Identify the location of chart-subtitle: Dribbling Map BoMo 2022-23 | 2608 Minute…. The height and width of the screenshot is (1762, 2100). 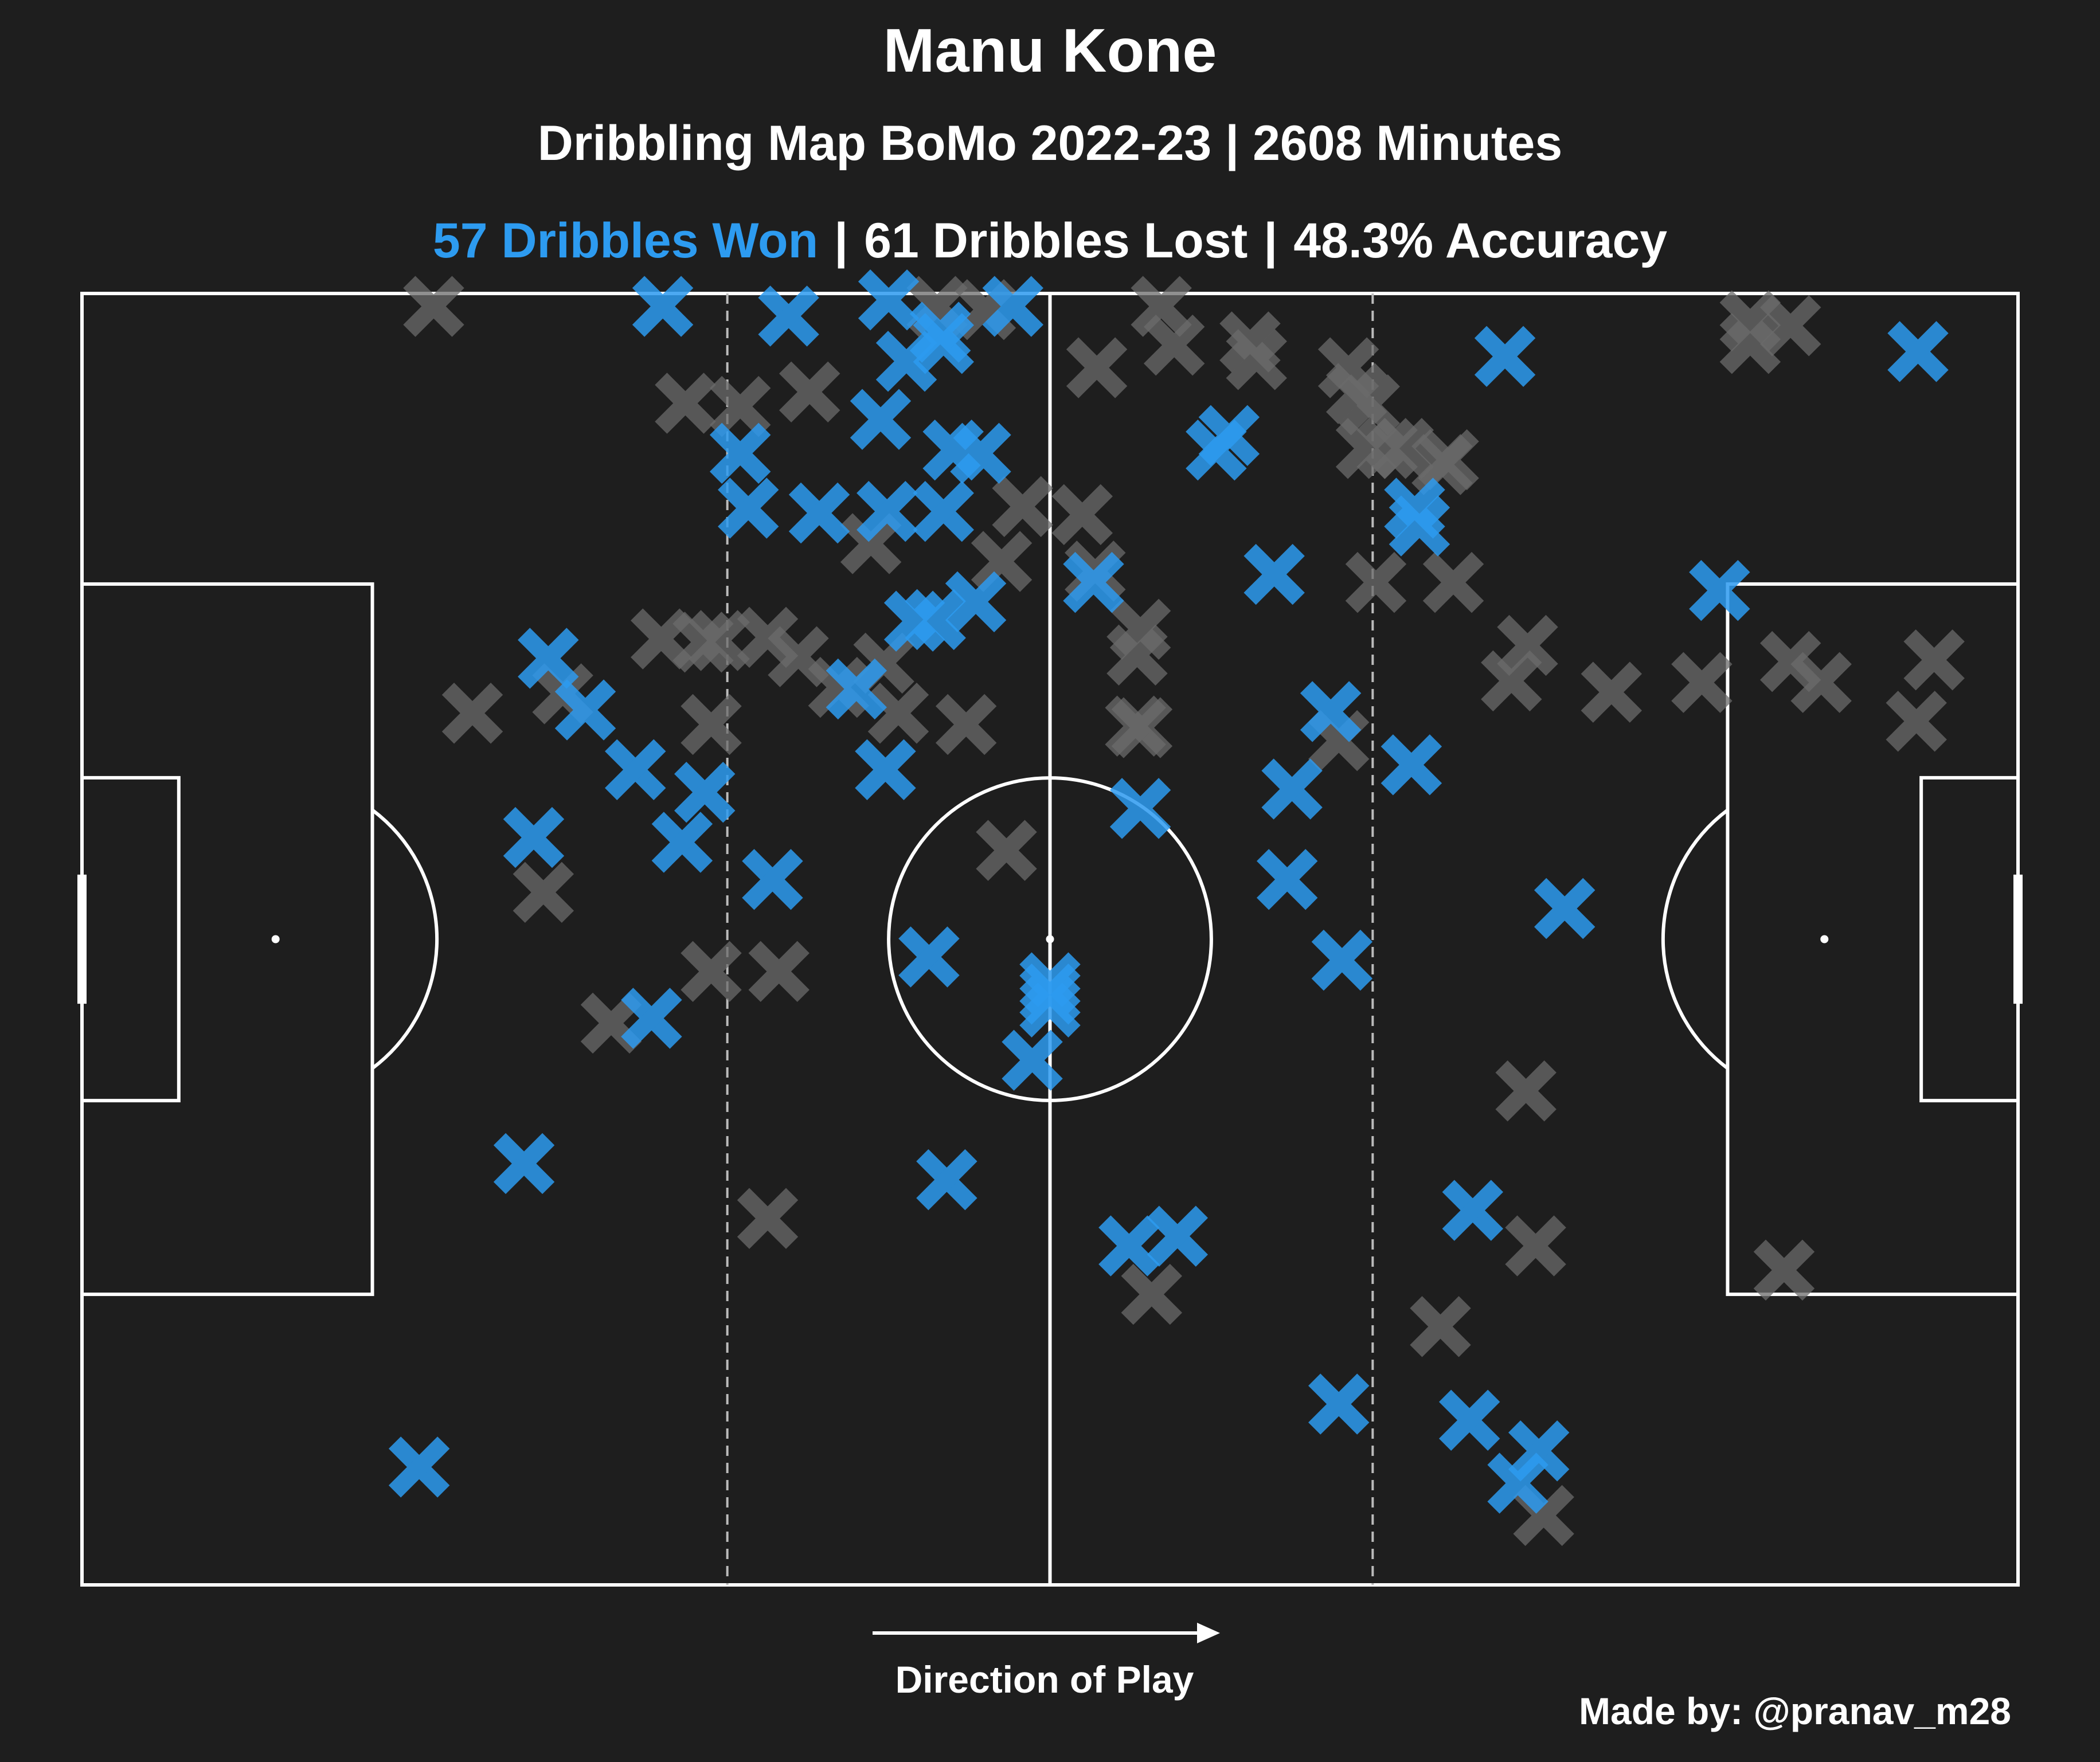
(1050, 143).